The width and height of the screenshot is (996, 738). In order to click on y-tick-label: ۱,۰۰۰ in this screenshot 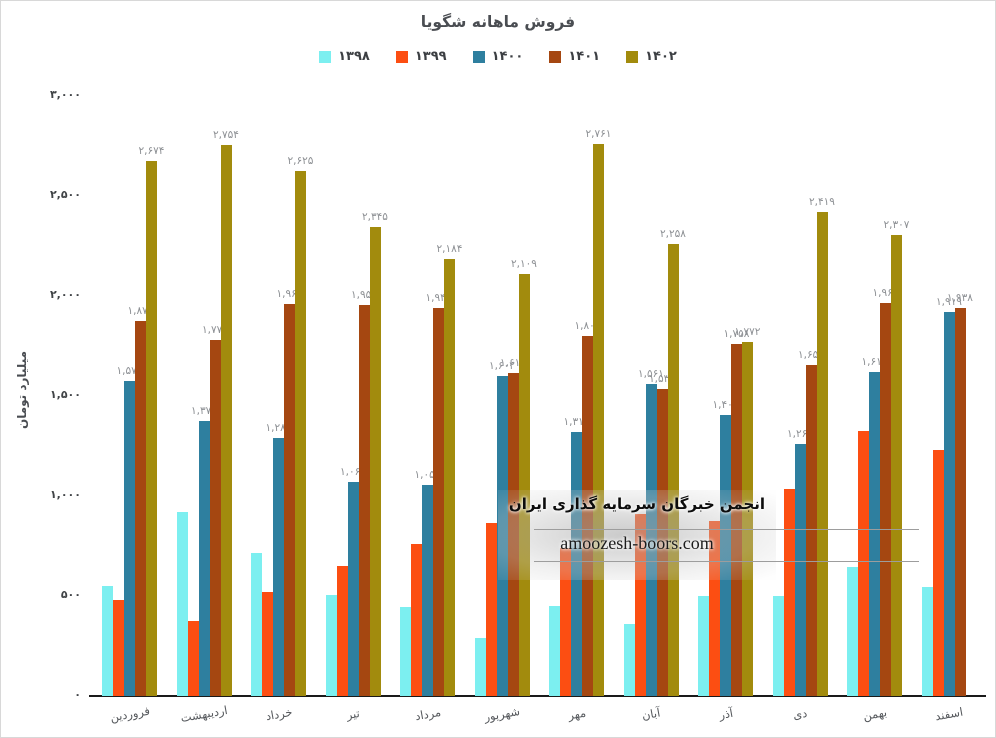, I will do `click(65, 494)`.